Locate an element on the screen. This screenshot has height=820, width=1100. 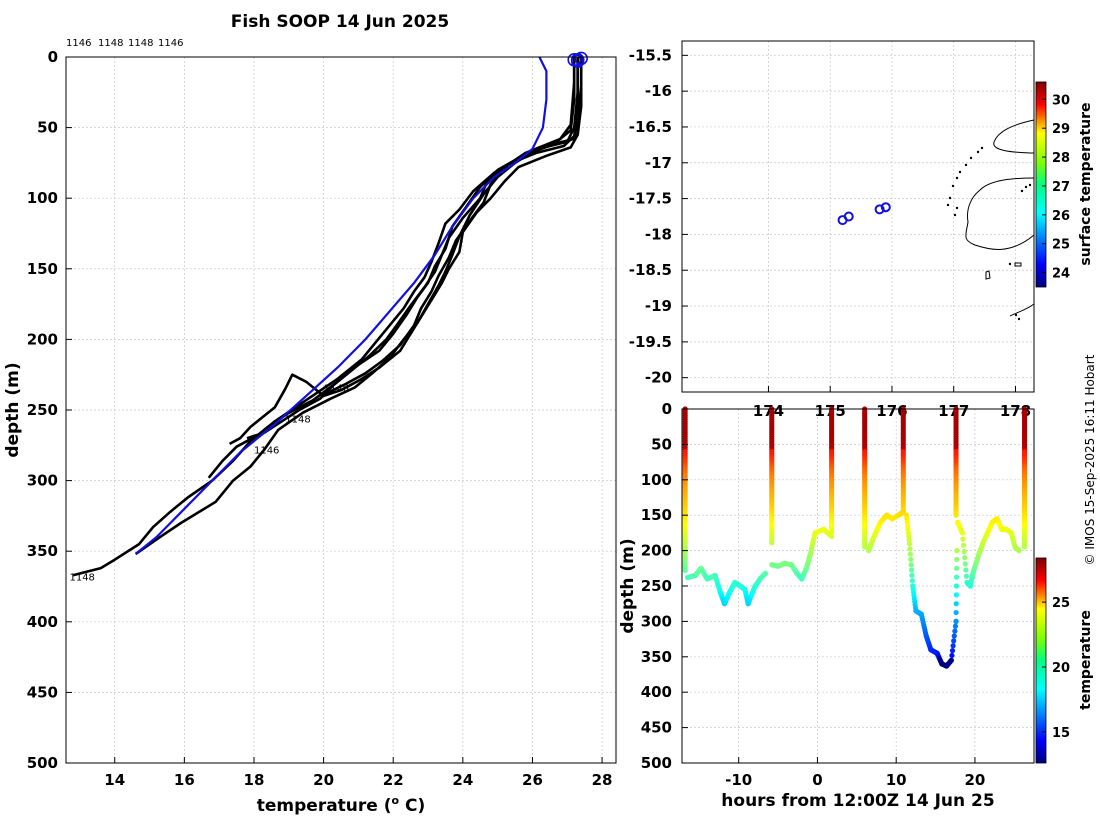
y-tick-label: 150 is located at coordinates (42, 269).